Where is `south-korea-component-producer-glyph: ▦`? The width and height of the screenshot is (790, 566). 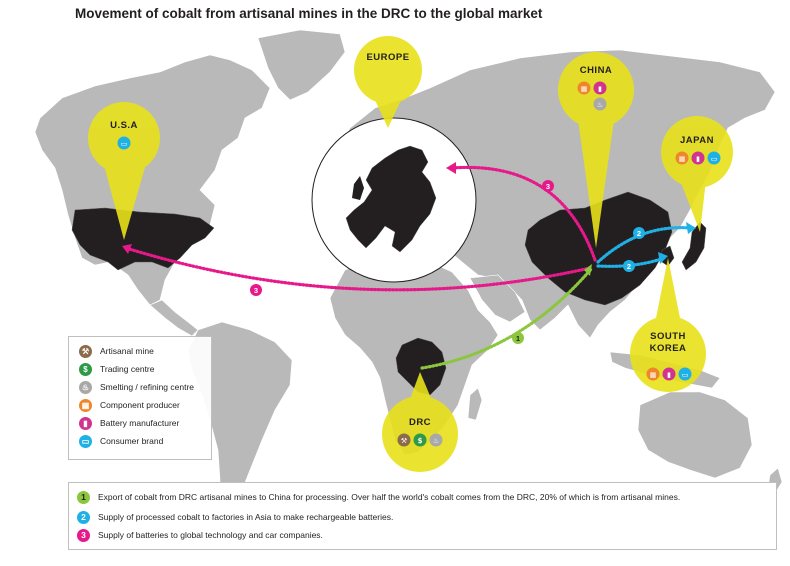 south-korea-component-producer-glyph: ▦ is located at coordinates (653, 375).